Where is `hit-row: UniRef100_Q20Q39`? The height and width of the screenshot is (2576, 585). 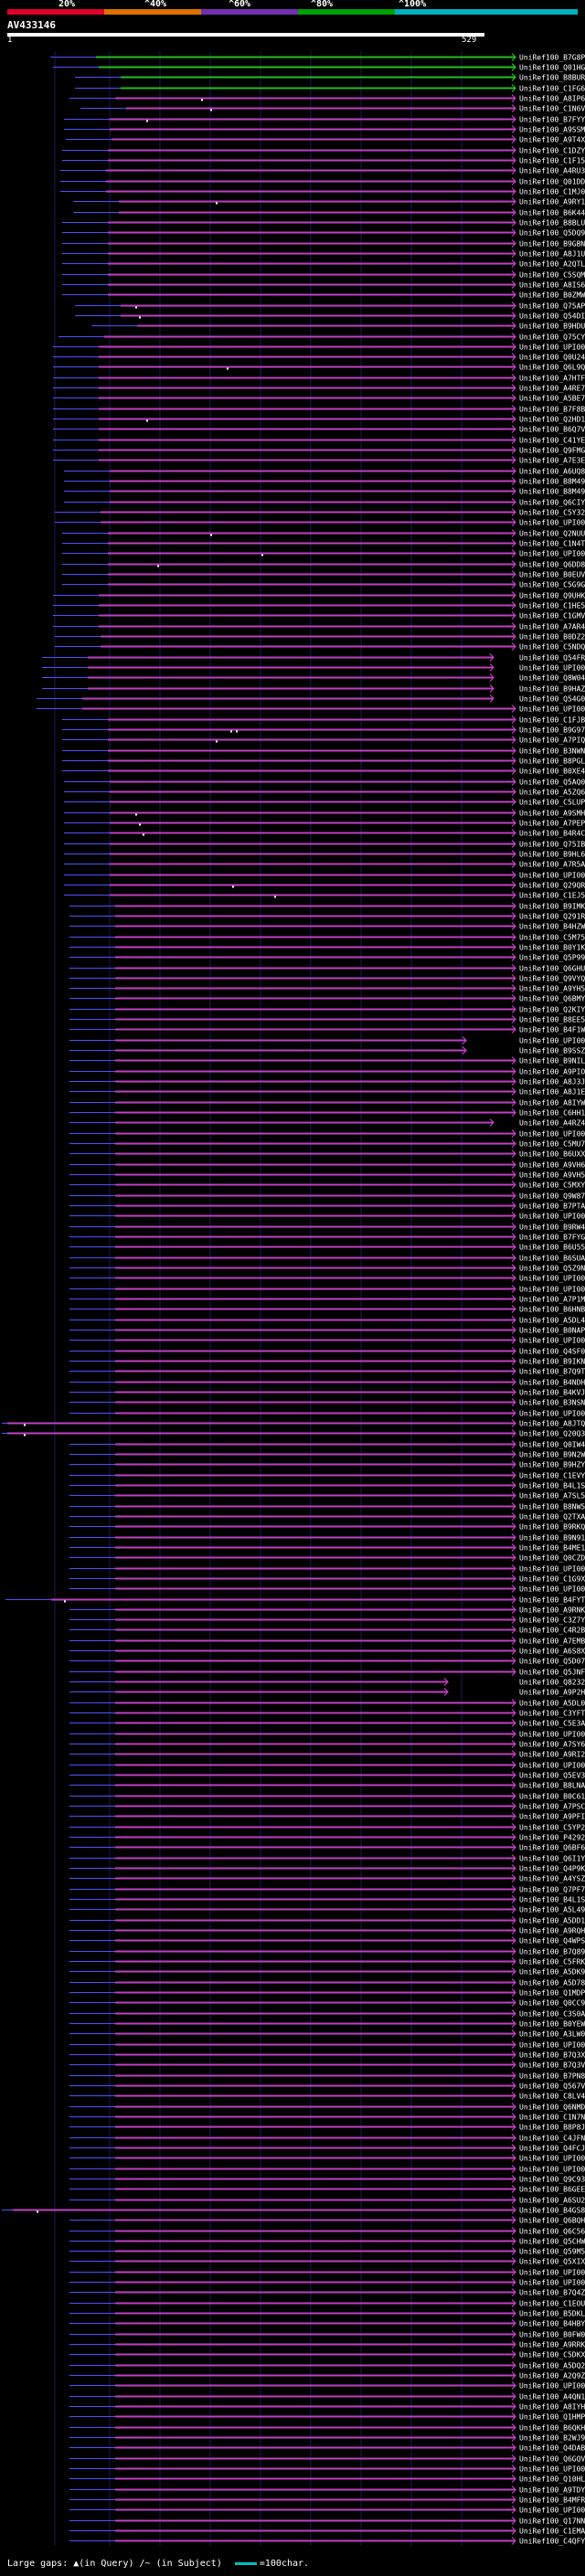
hit-row: UniRef100_Q20Q39 is located at coordinates (294, 1433).